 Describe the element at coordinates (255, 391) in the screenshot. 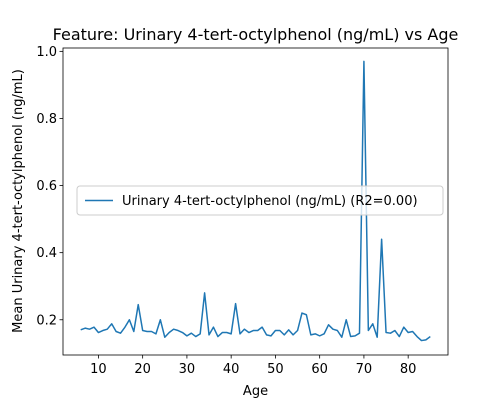

I see `x-axis-label: Age` at that location.